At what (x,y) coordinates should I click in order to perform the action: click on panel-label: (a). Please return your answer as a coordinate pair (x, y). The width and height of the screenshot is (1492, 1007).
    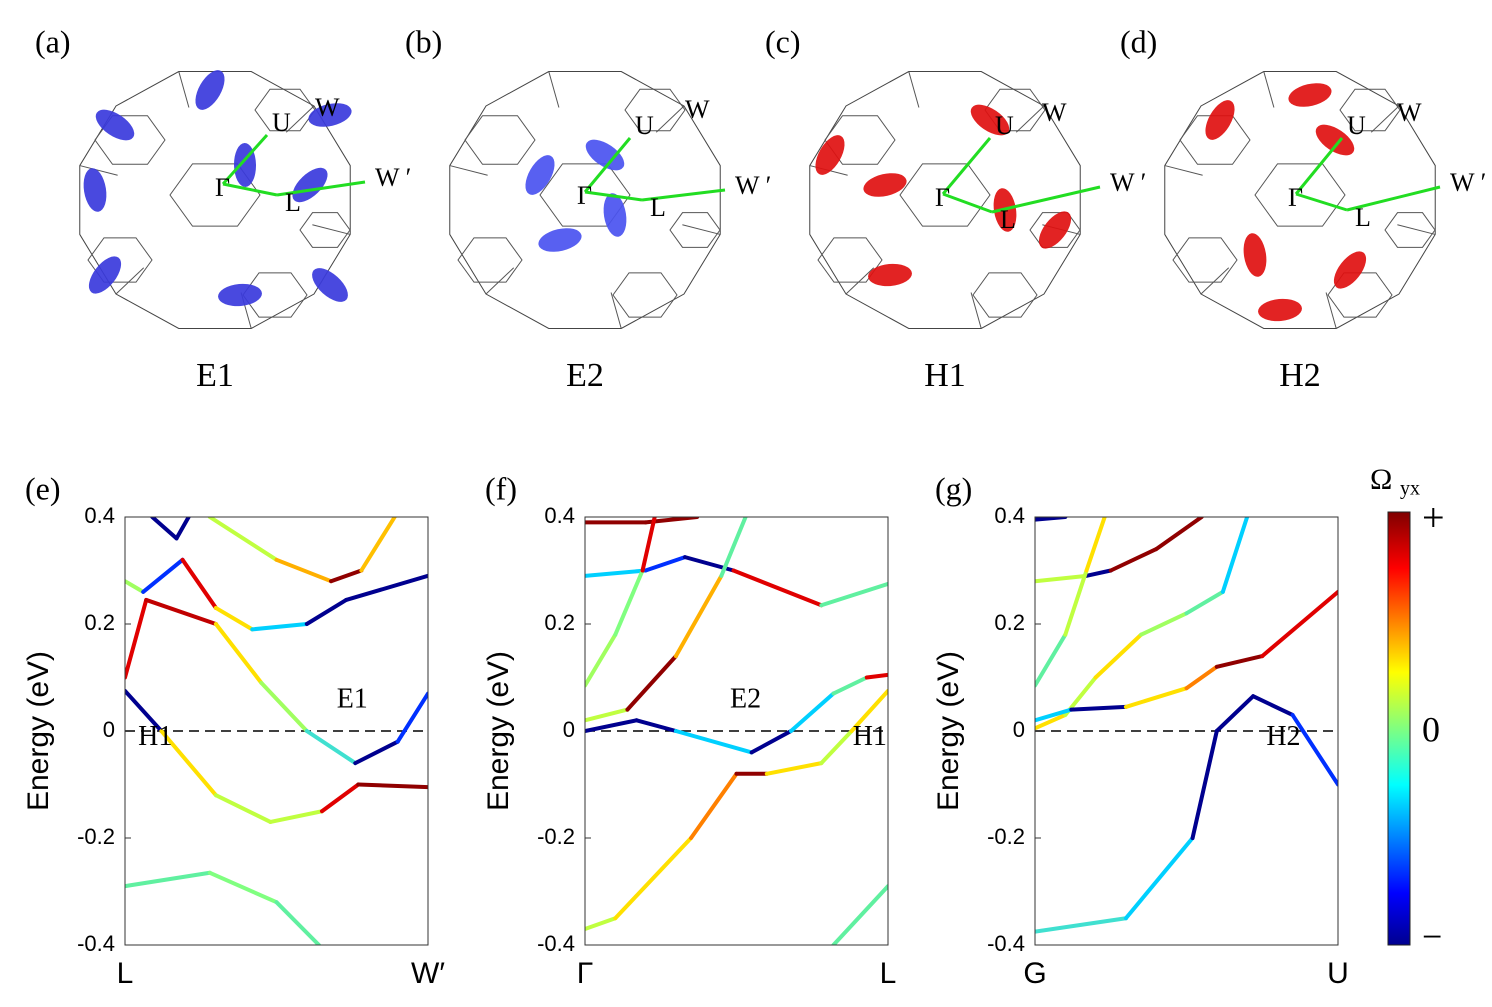
    Looking at the image, I should click on (53, 41).